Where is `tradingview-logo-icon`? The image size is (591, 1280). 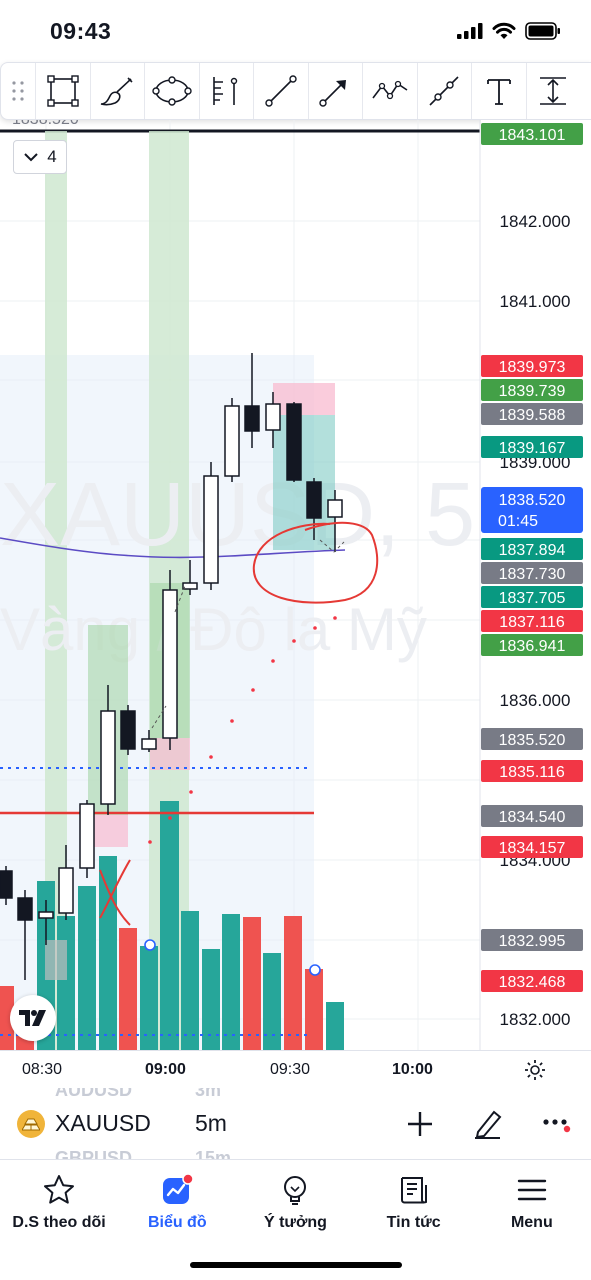 tradingview-logo-icon is located at coordinates (32, 1018).